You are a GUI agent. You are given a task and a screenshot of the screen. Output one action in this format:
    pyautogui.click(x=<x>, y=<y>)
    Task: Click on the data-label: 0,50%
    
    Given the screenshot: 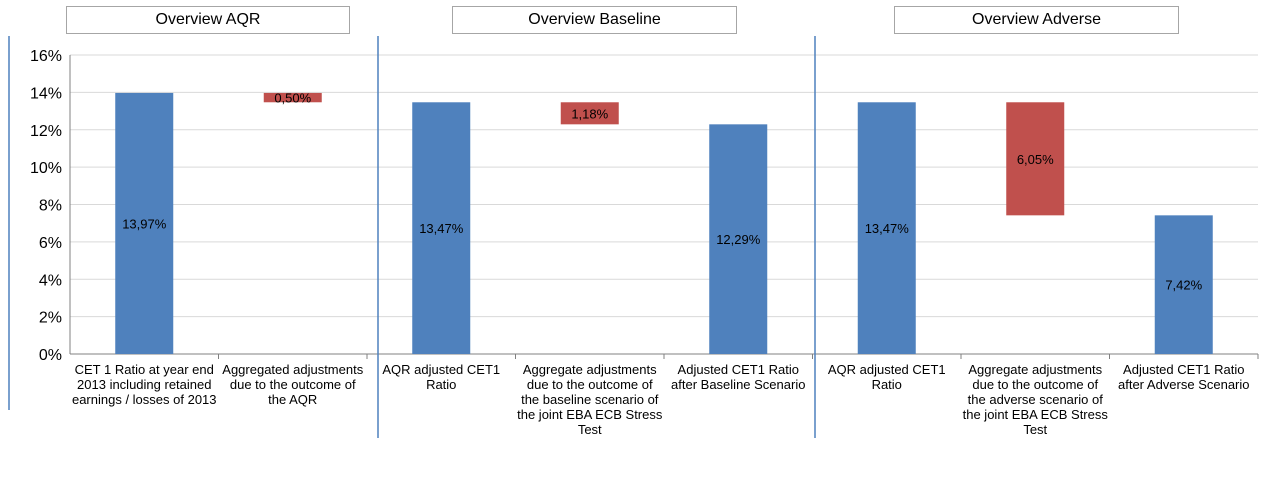 What is the action you would take?
    pyautogui.click(x=292, y=98)
    